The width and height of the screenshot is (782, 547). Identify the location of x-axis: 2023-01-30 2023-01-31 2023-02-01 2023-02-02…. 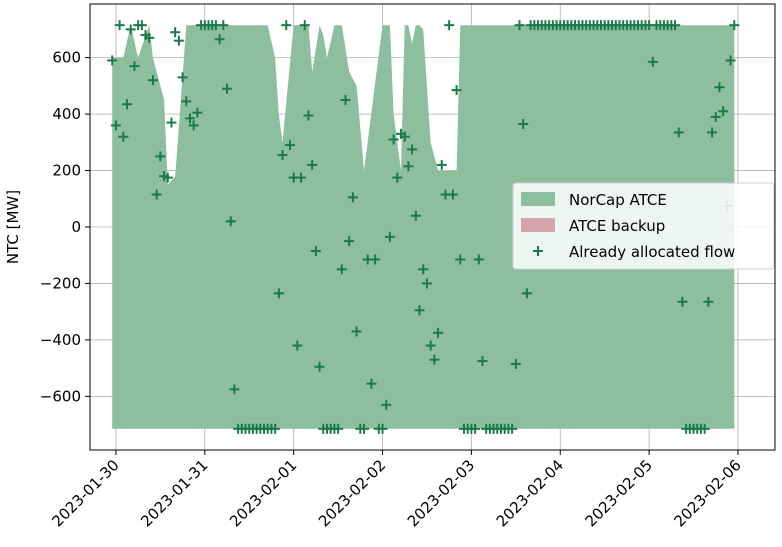
(396, 490).